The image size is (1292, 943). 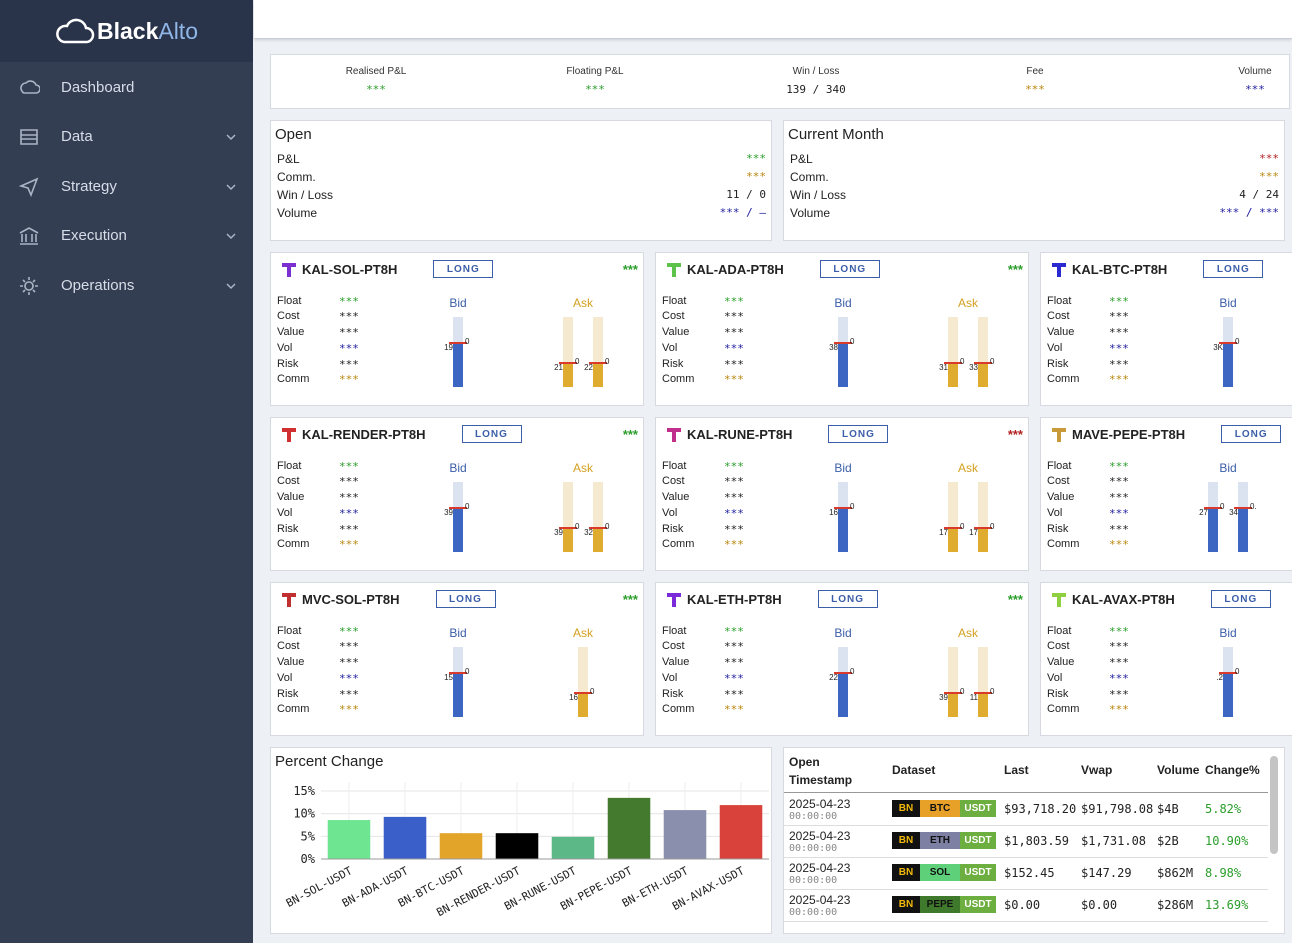 What do you see at coordinates (1171, 599) in the screenshot?
I see `card-header: KAL-AVAX-PT8H LONG` at bounding box center [1171, 599].